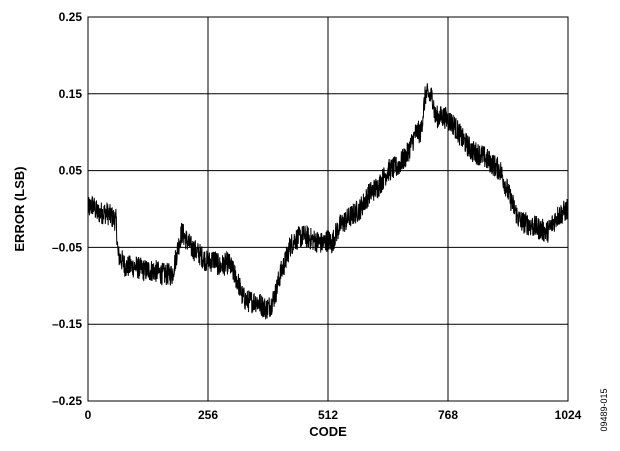  What do you see at coordinates (568, 415) in the screenshot?
I see `x-tick-label: 1024` at bounding box center [568, 415].